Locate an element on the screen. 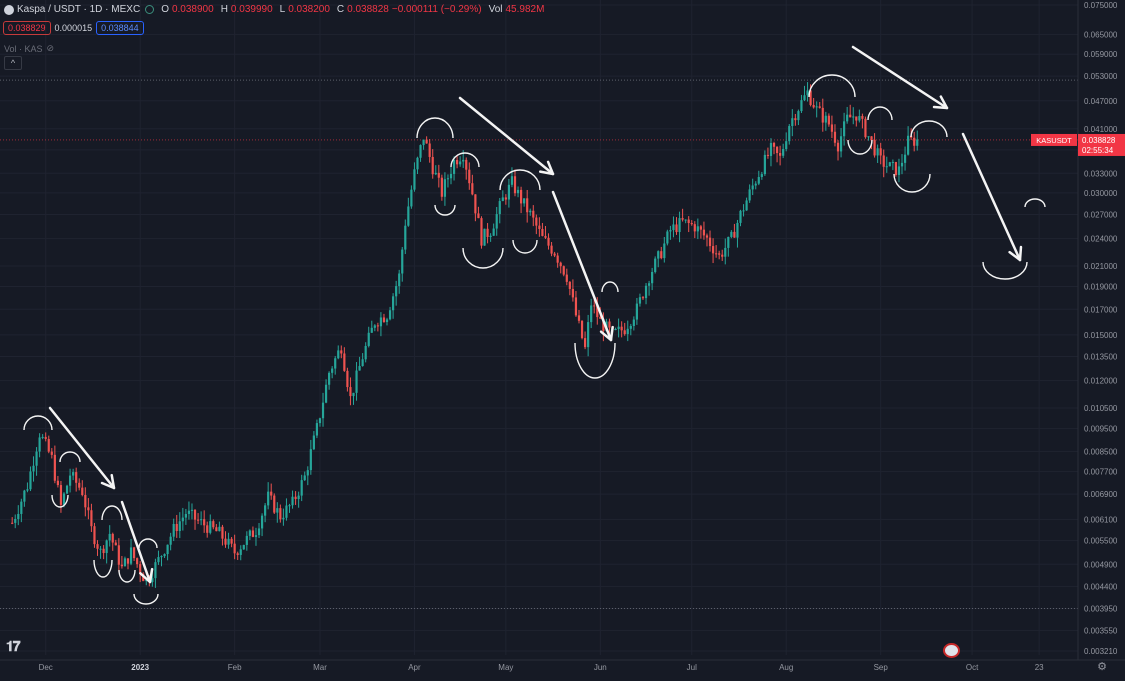  y-tick-label: 0.015000 is located at coordinates (1101, 335).